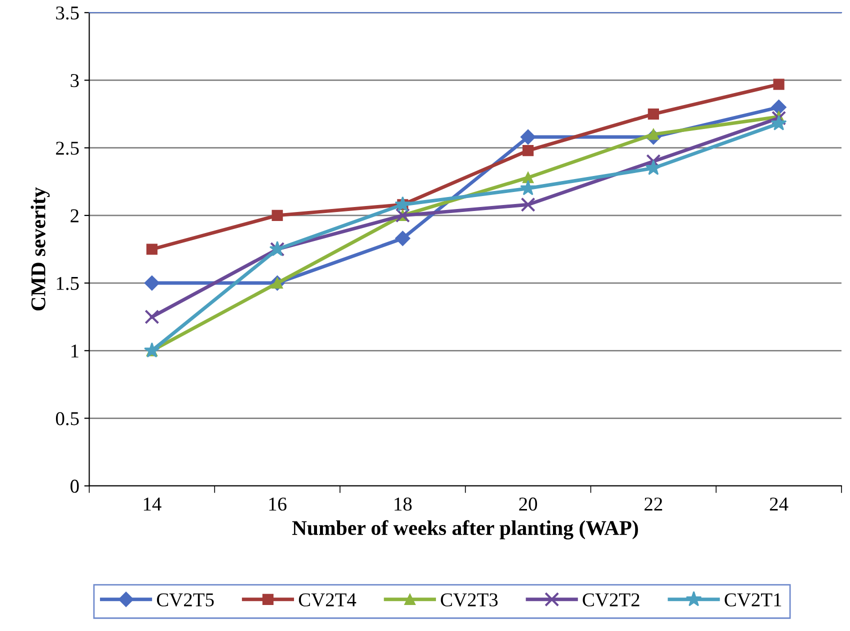 Image resolution: width=850 pixels, height=631 pixels. What do you see at coordinates (277, 504) in the screenshot?
I see `x-tick-label: 16` at bounding box center [277, 504].